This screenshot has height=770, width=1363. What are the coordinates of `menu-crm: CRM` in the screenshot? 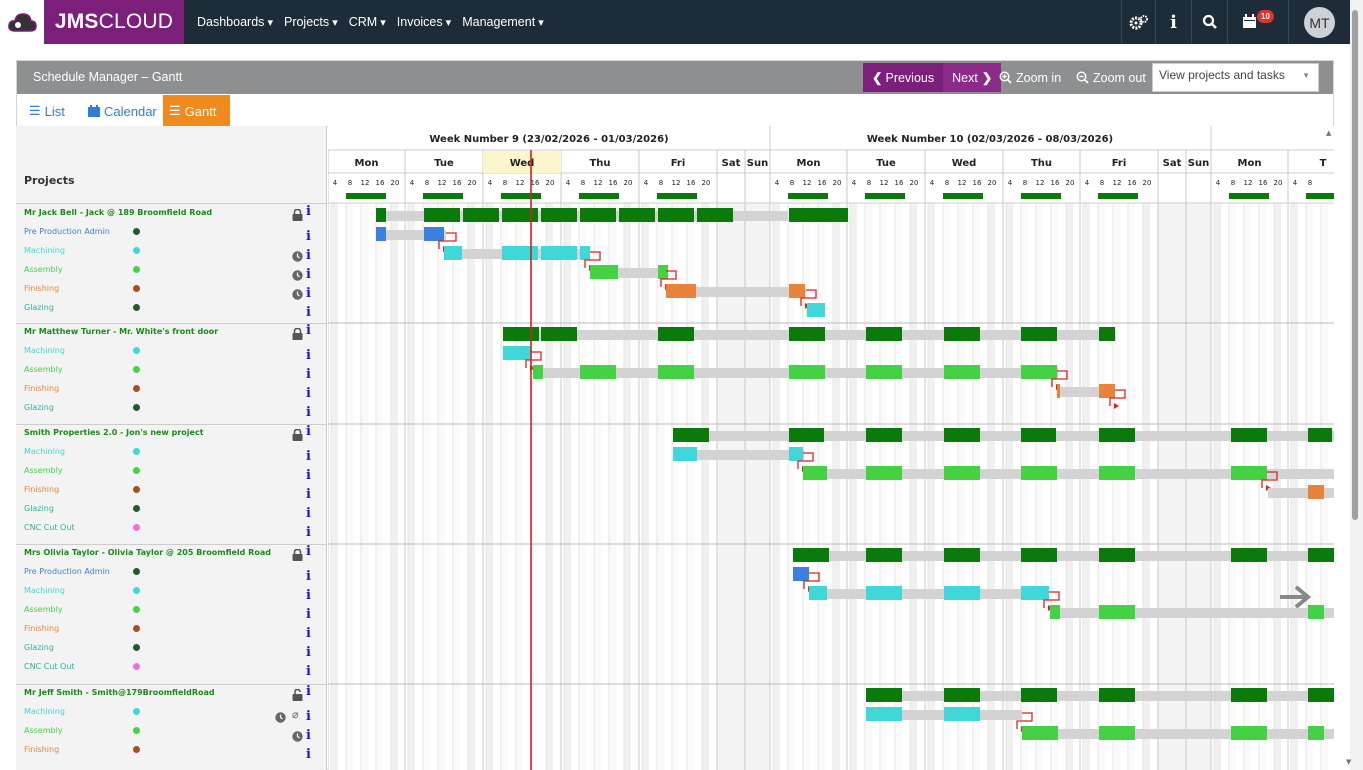 It's located at (367, 22).